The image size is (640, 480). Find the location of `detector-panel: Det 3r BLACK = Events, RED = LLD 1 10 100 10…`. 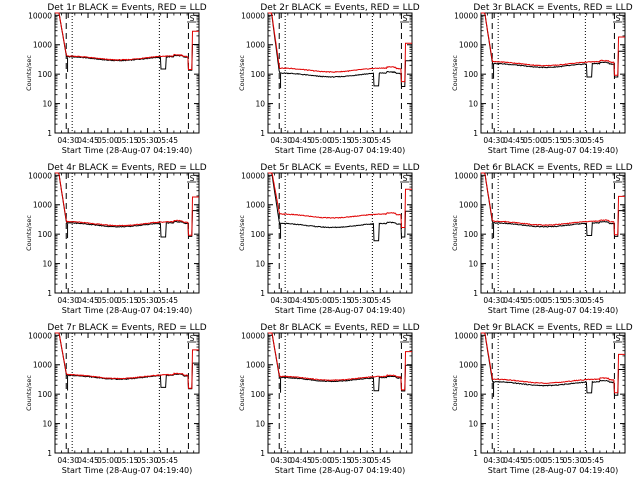

detector-panel: Det 3r BLACK = Events, RED = LLD 1 10 100 10… is located at coordinates (542, 79).